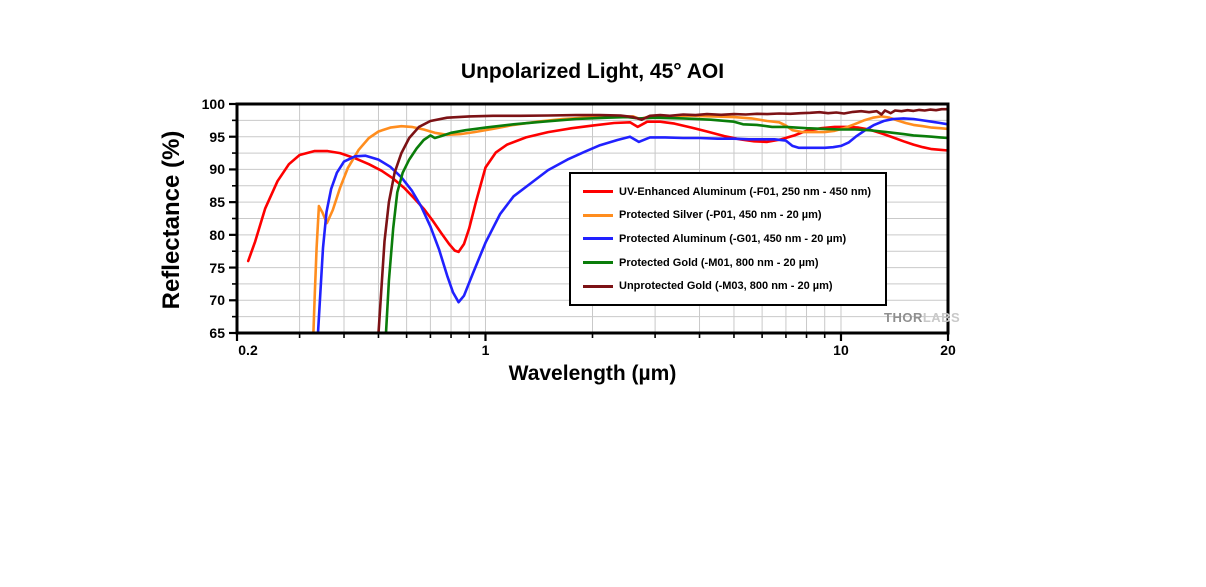 Image resolution: width=1206 pixels, height=587 pixels. What do you see at coordinates (217, 136) in the screenshot?
I see `y-tick-label: 95` at bounding box center [217, 136].